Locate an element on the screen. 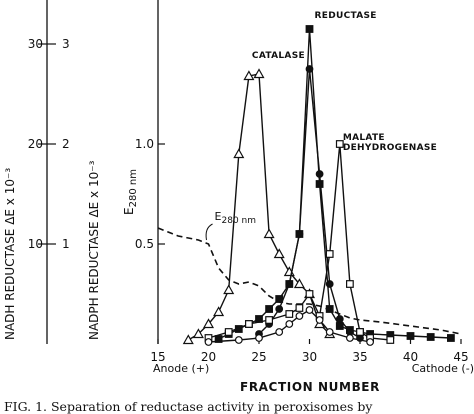  x-tick-label: 20 is located at coordinates (208, 357).